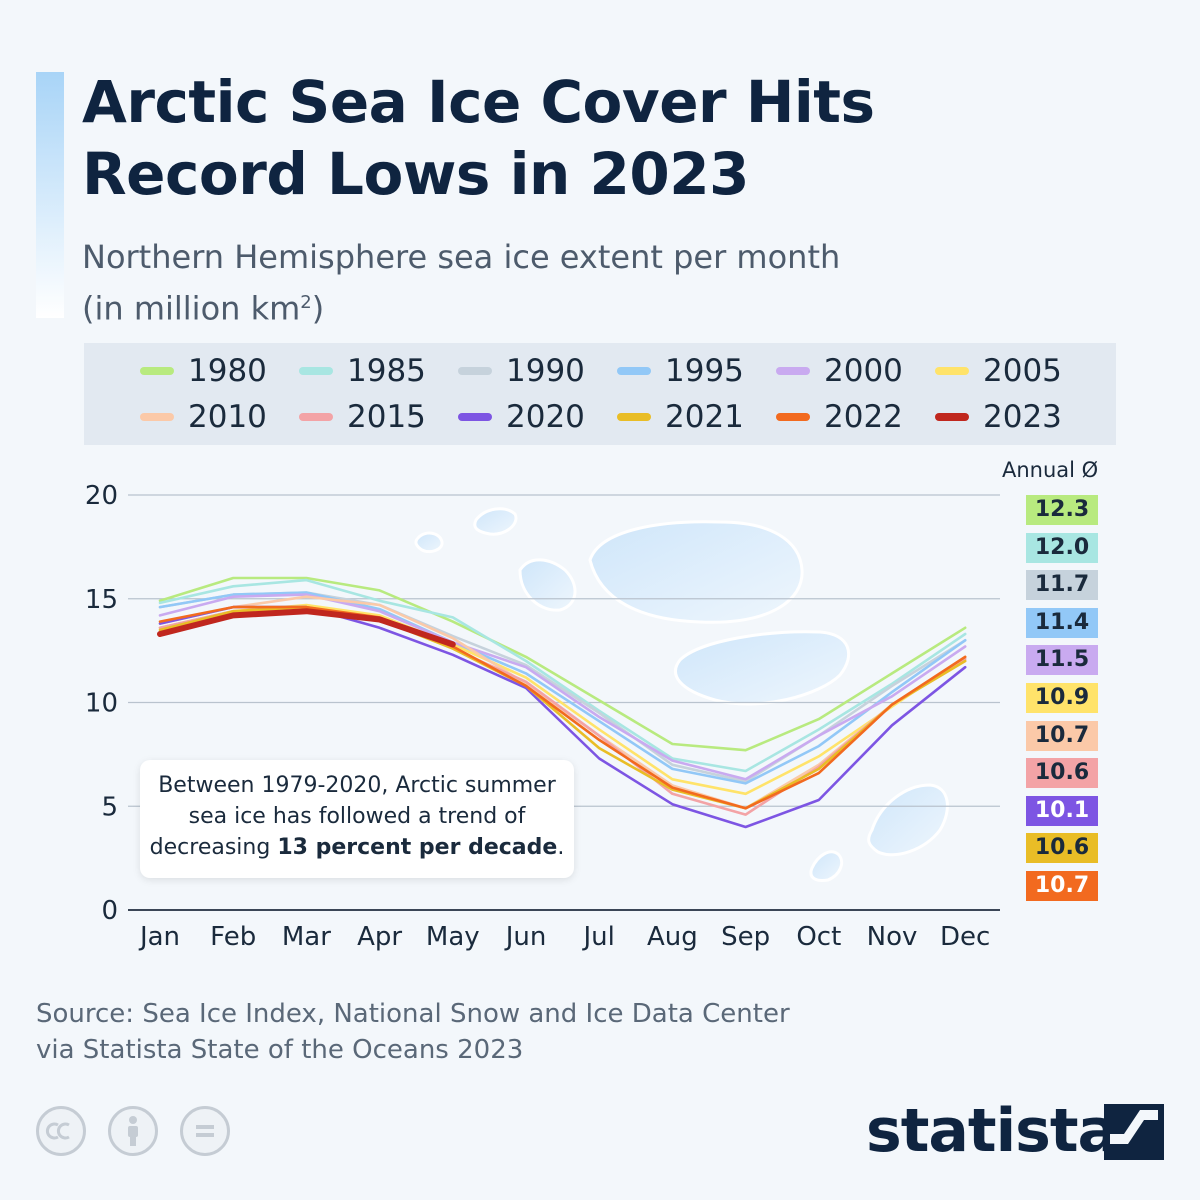  I want to click on series-line-2000, so click(562, 687).